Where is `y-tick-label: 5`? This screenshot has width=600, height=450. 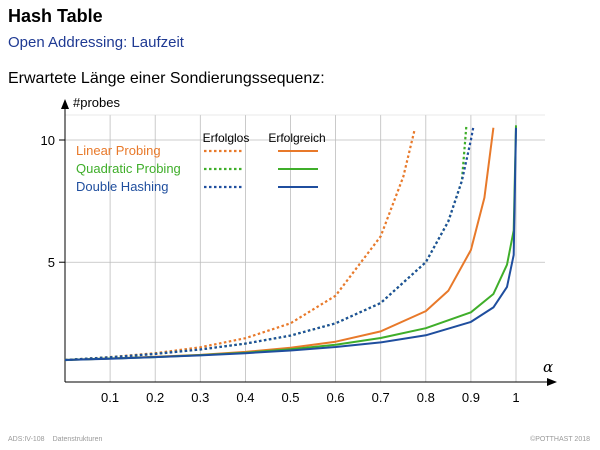
y-tick-label: 5 is located at coordinates (51, 262).